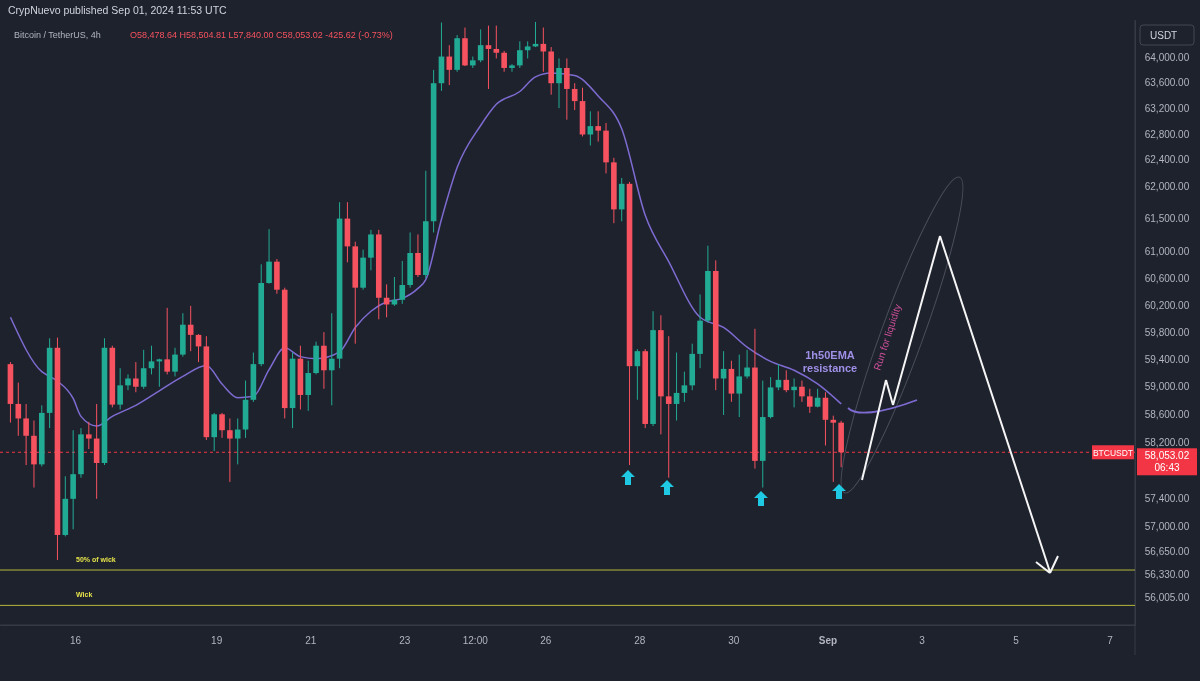 Image resolution: width=1200 pixels, height=681 pixels. Describe the element at coordinates (1167, 498) in the screenshot. I see `y-tick-label: 57,400.00` at that location.